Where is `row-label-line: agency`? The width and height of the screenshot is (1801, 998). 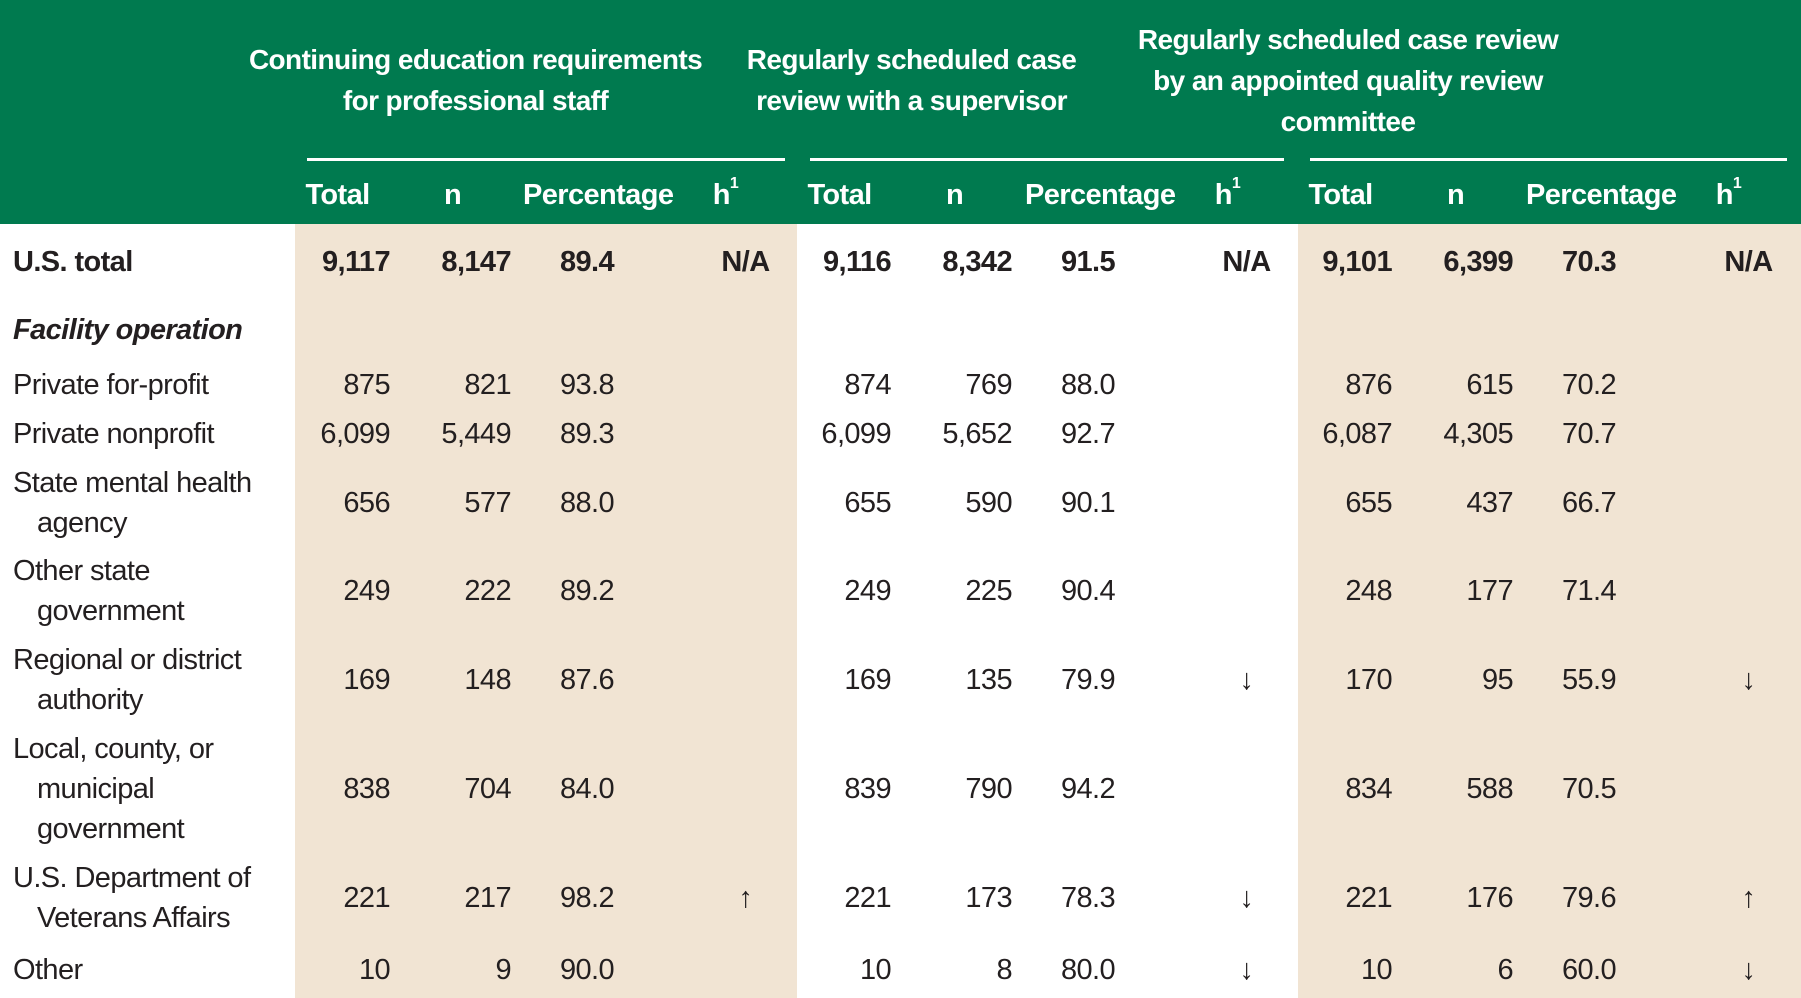
row-label-line: agency is located at coordinates (82, 522).